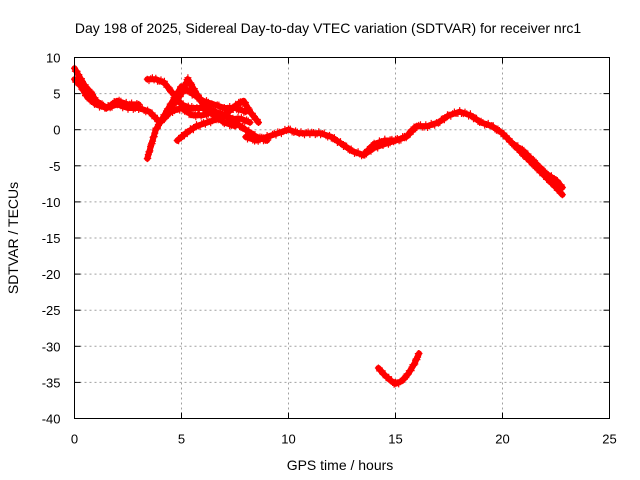 The image size is (640, 480). I want to click on y-tick-label: -15, so click(51, 238).